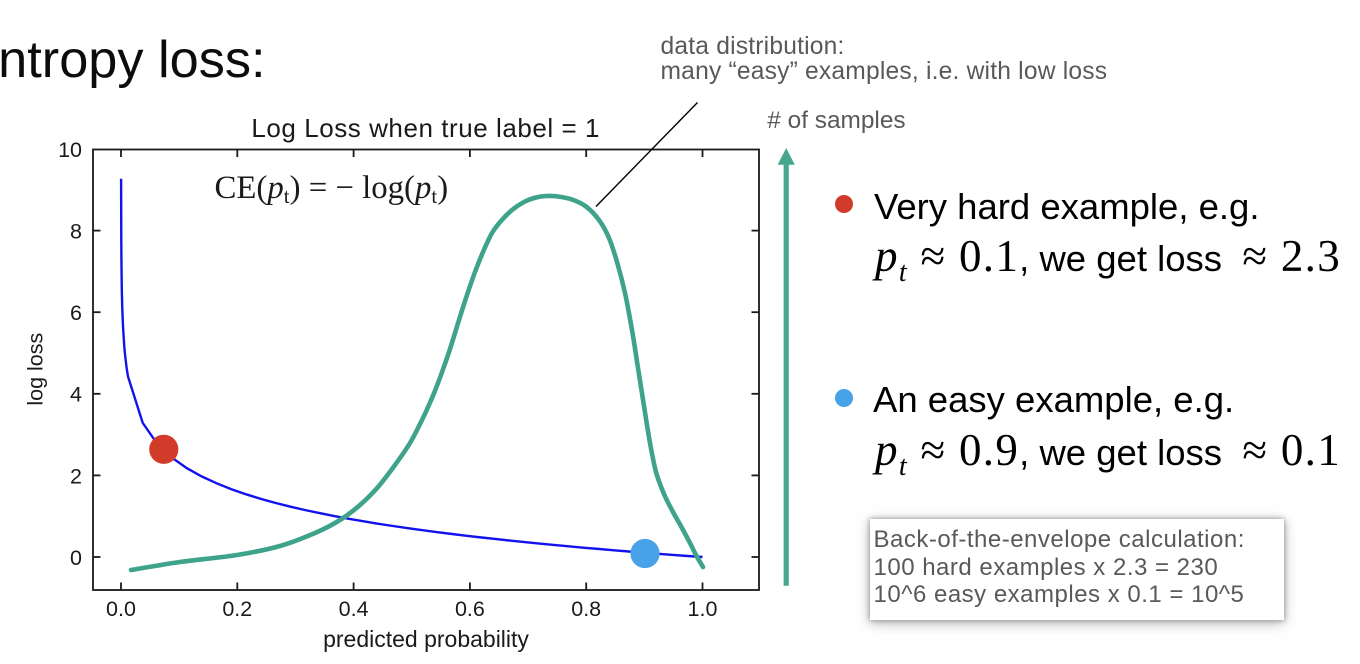  I want to click on svg-text: log loss, so click(36, 369).